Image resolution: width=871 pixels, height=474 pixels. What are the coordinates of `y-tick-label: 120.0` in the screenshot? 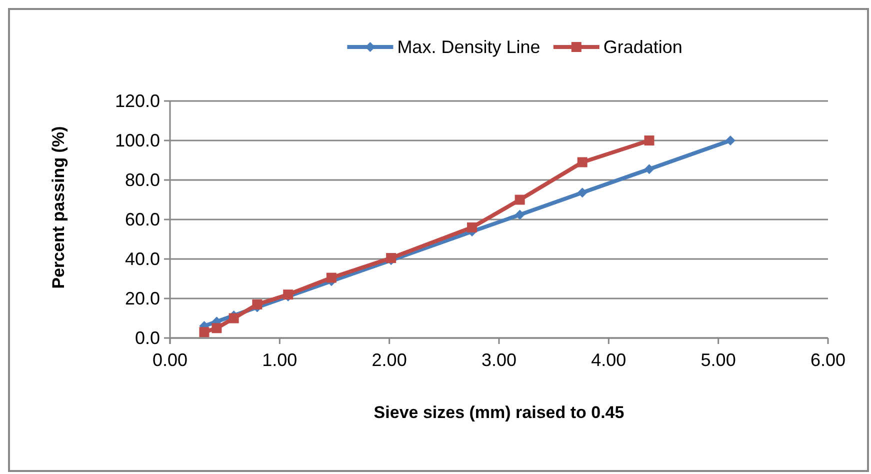 It's located at (137, 101).